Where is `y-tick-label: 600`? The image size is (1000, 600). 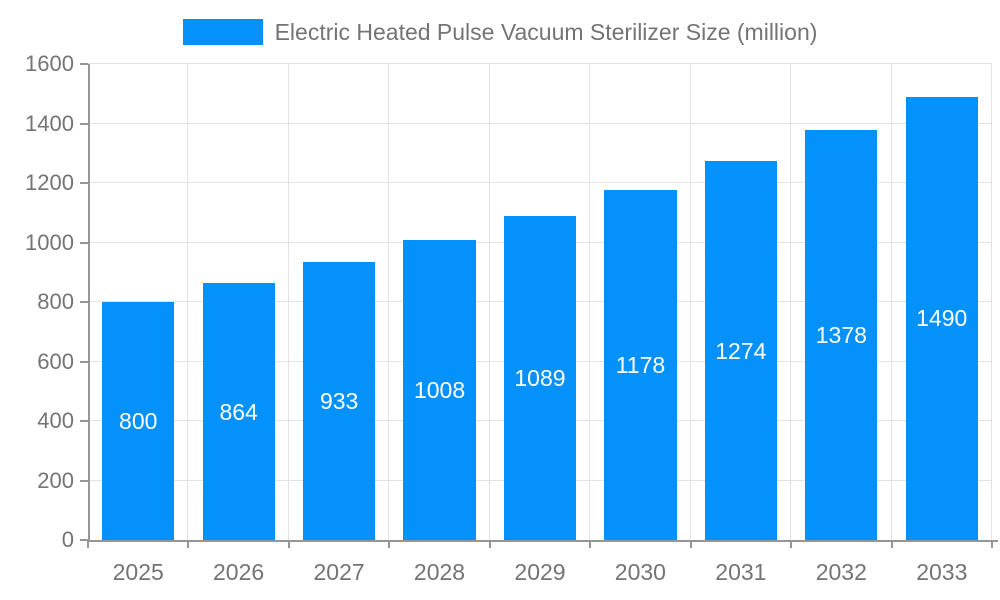
y-tick-label: 600 is located at coordinates (55, 361).